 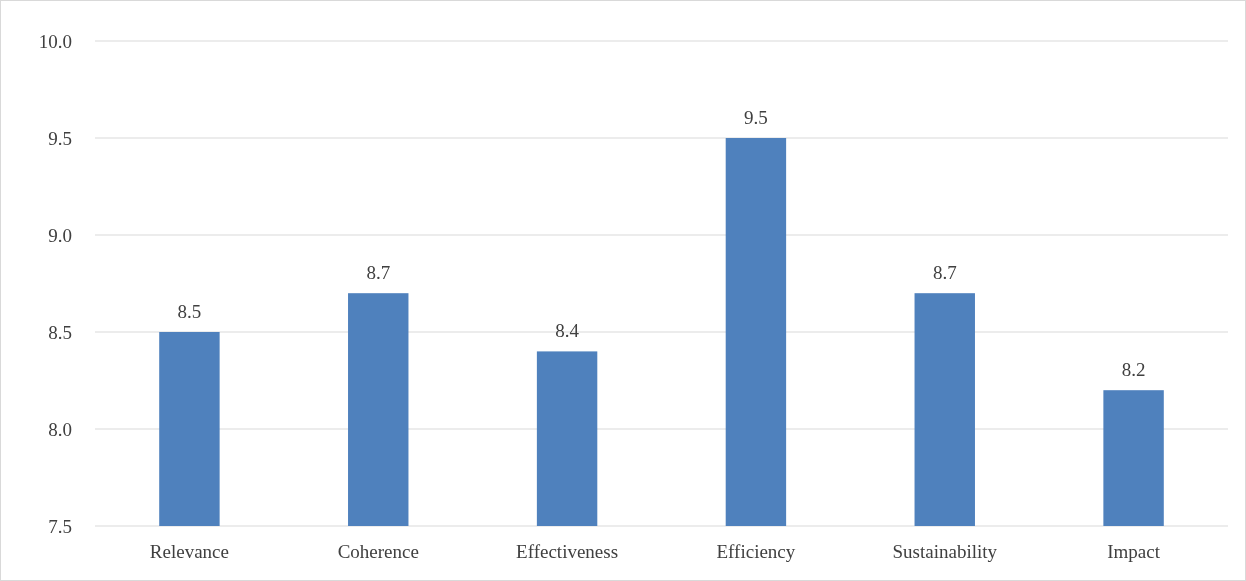 I want to click on data-label: 8.2, so click(x=1133, y=370).